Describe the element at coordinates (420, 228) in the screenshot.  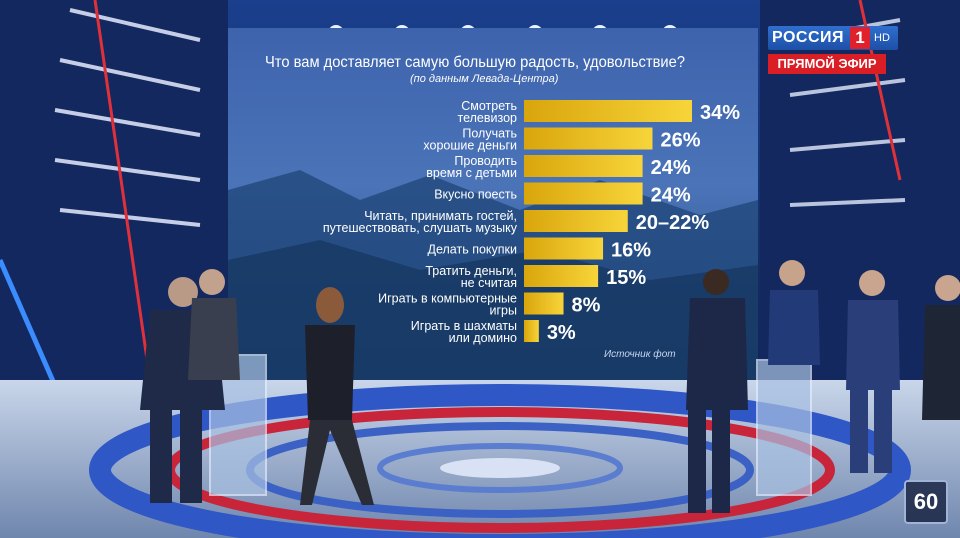
I see `category-label: путешествовать, слушать музыку` at that location.